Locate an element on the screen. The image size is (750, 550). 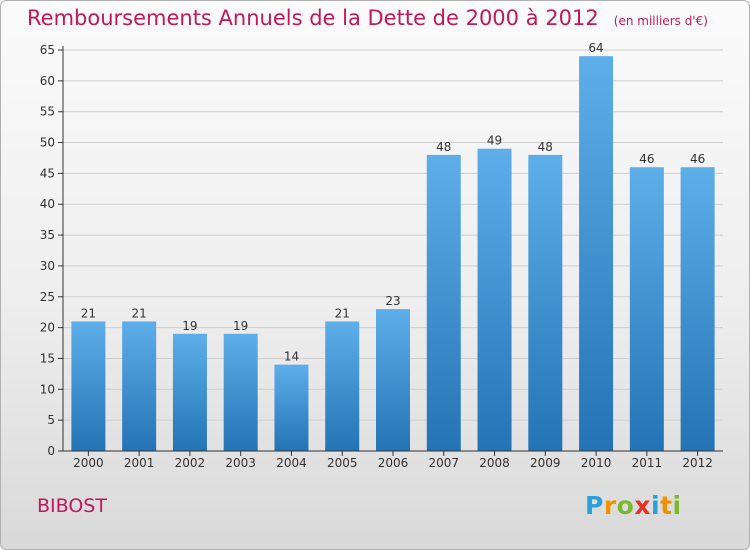
x-tick-label: 2011 is located at coordinates (647, 463).